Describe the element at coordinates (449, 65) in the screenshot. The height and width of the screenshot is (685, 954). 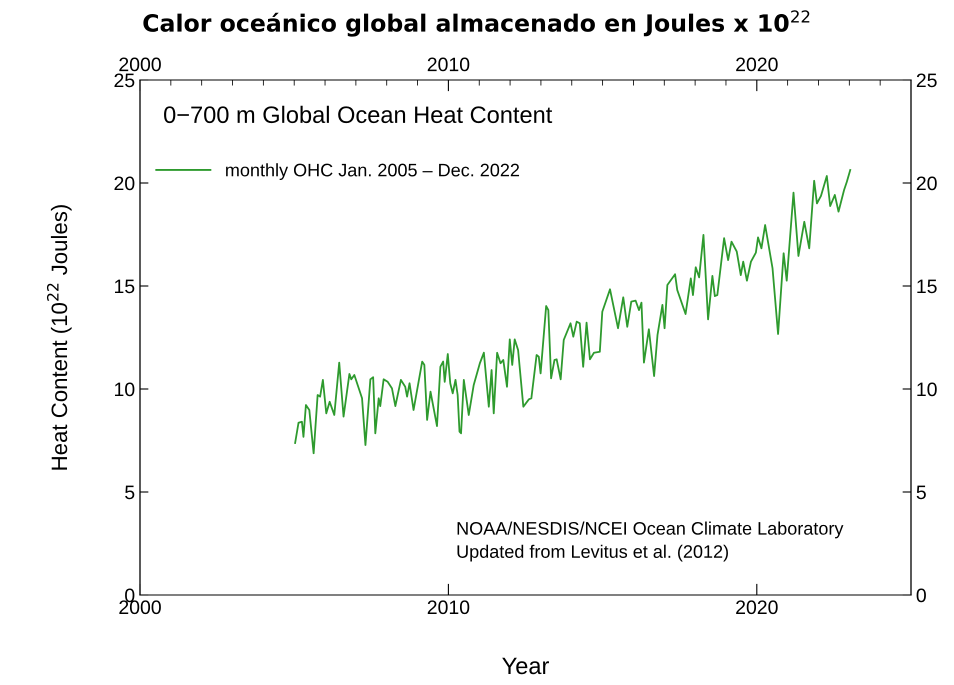
I see `x2-tick-label: 2010` at that location.